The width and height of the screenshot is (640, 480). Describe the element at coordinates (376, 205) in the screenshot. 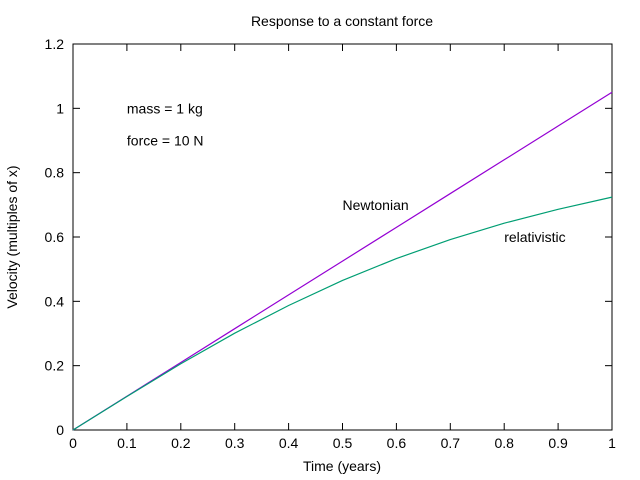

I see `annotation-label: Newtonian` at that location.